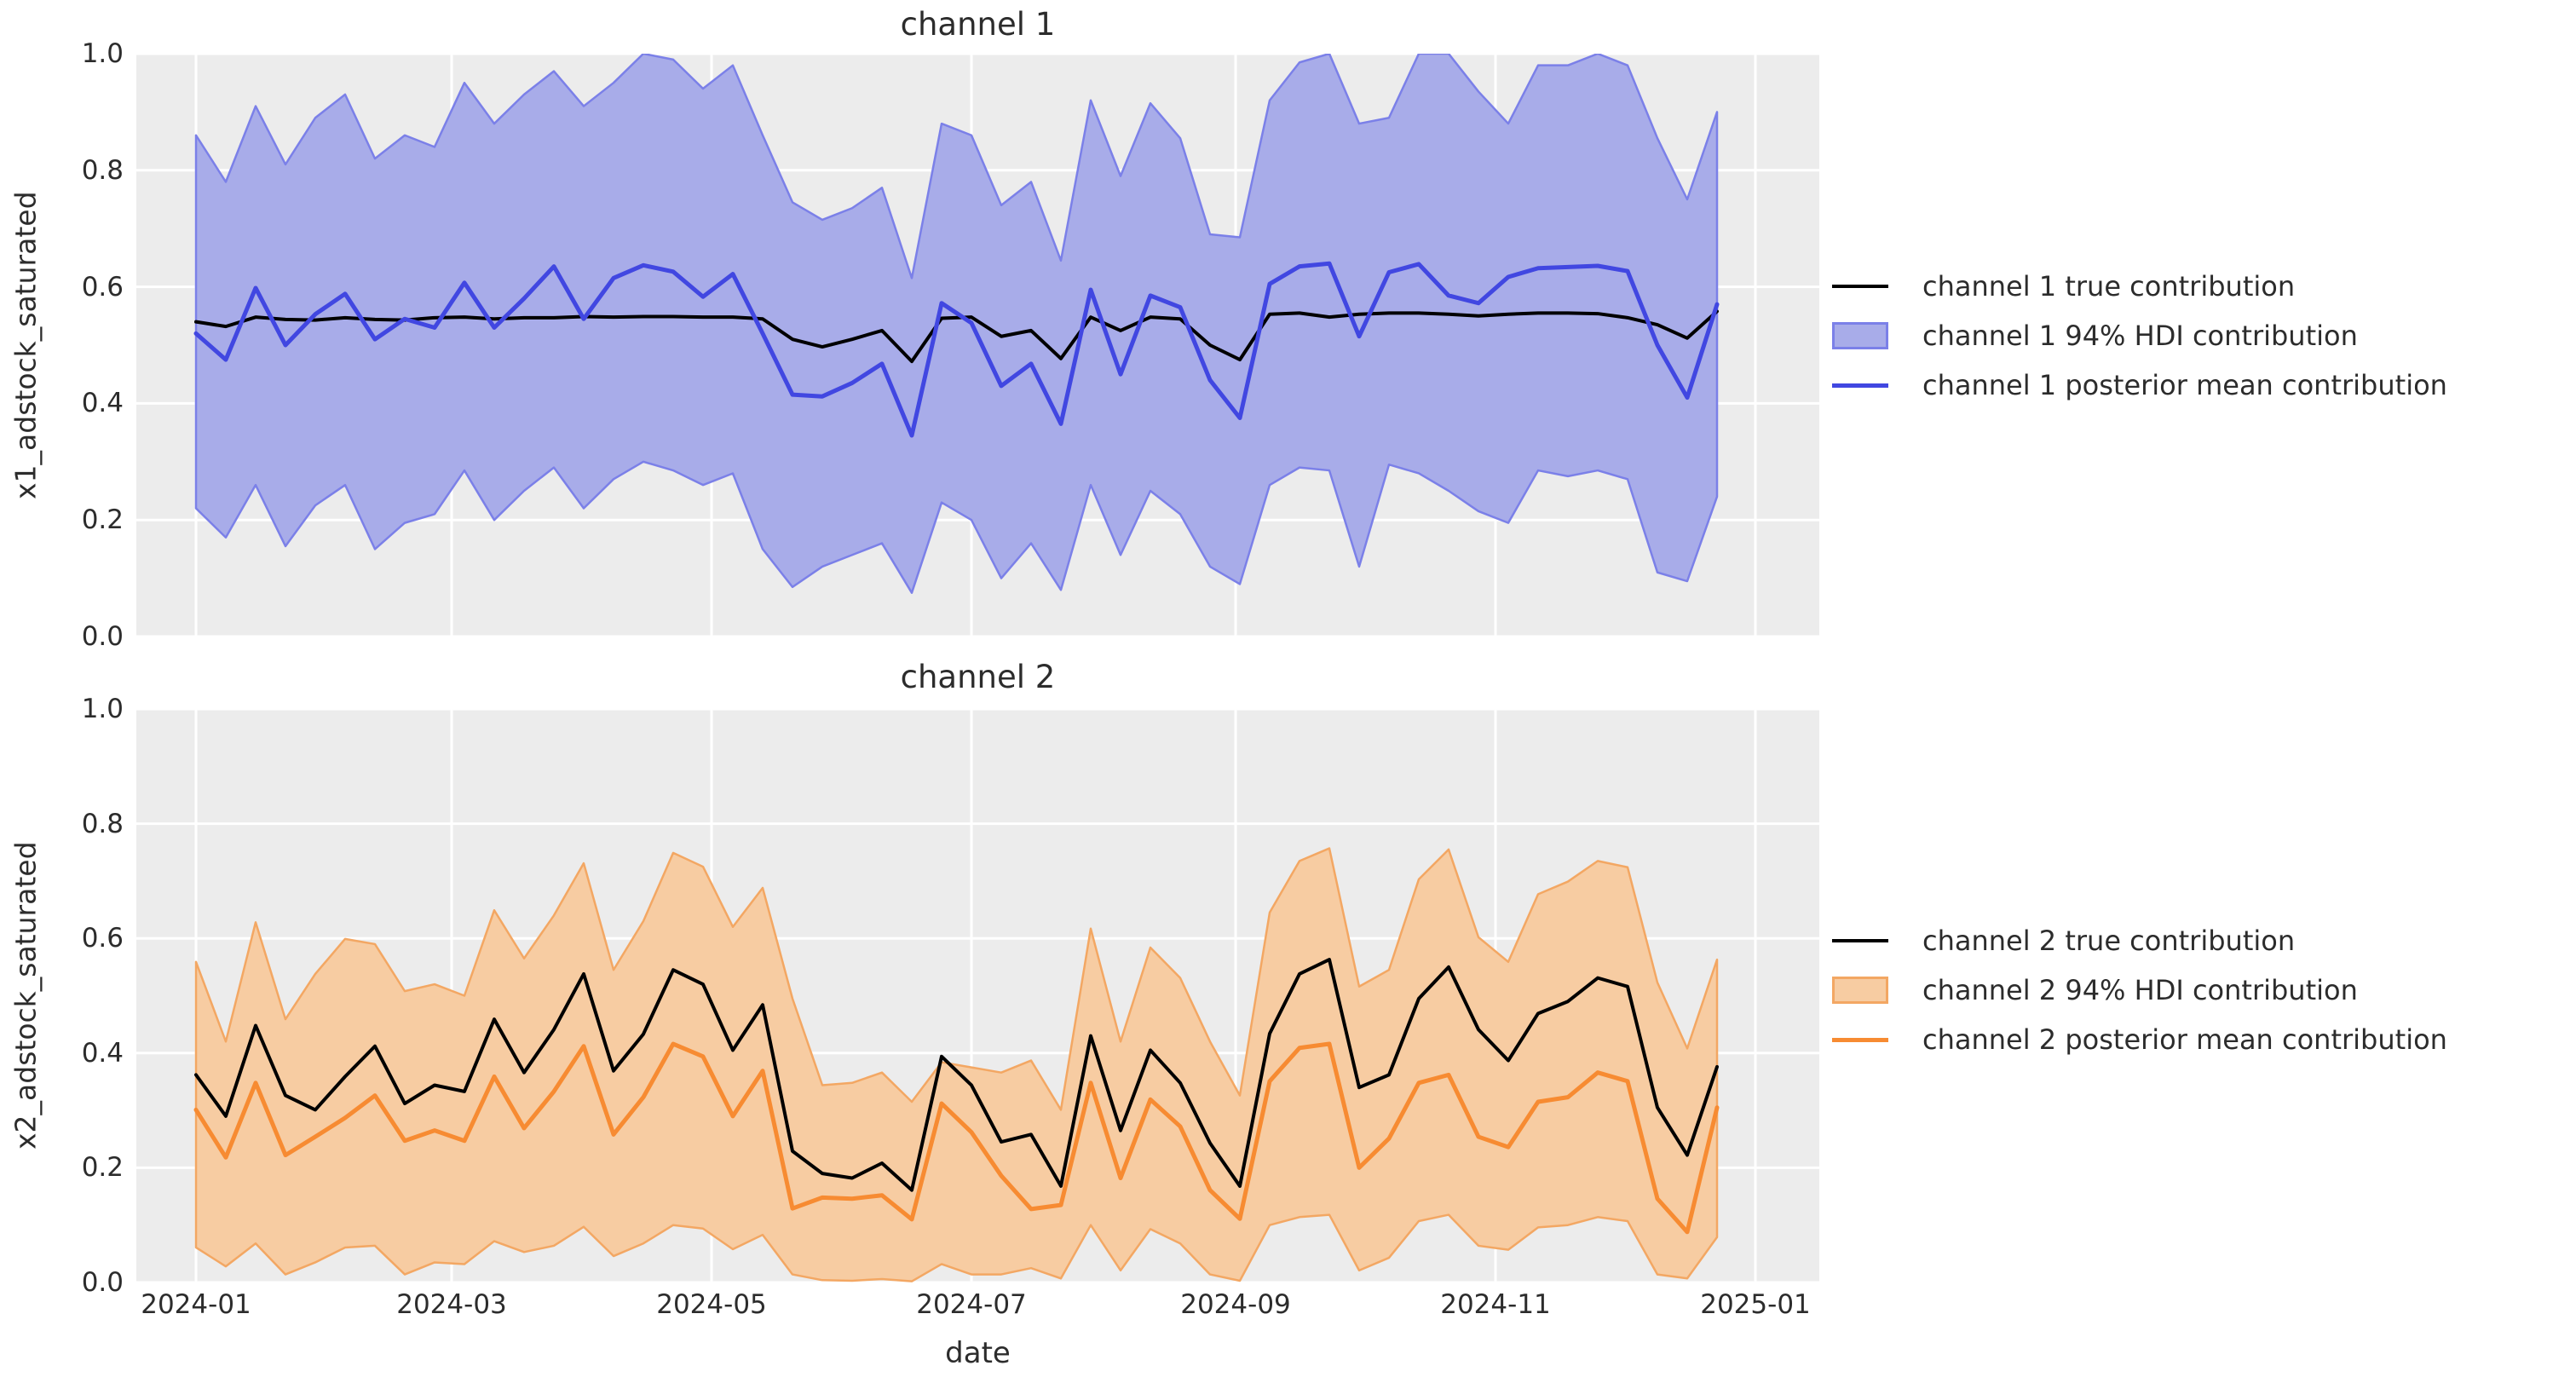 The width and height of the screenshot is (2576, 1383). Describe the element at coordinates (102, 287) in the screenshot. I see `chart-1-ytick-0.6: 0.6` at that location.